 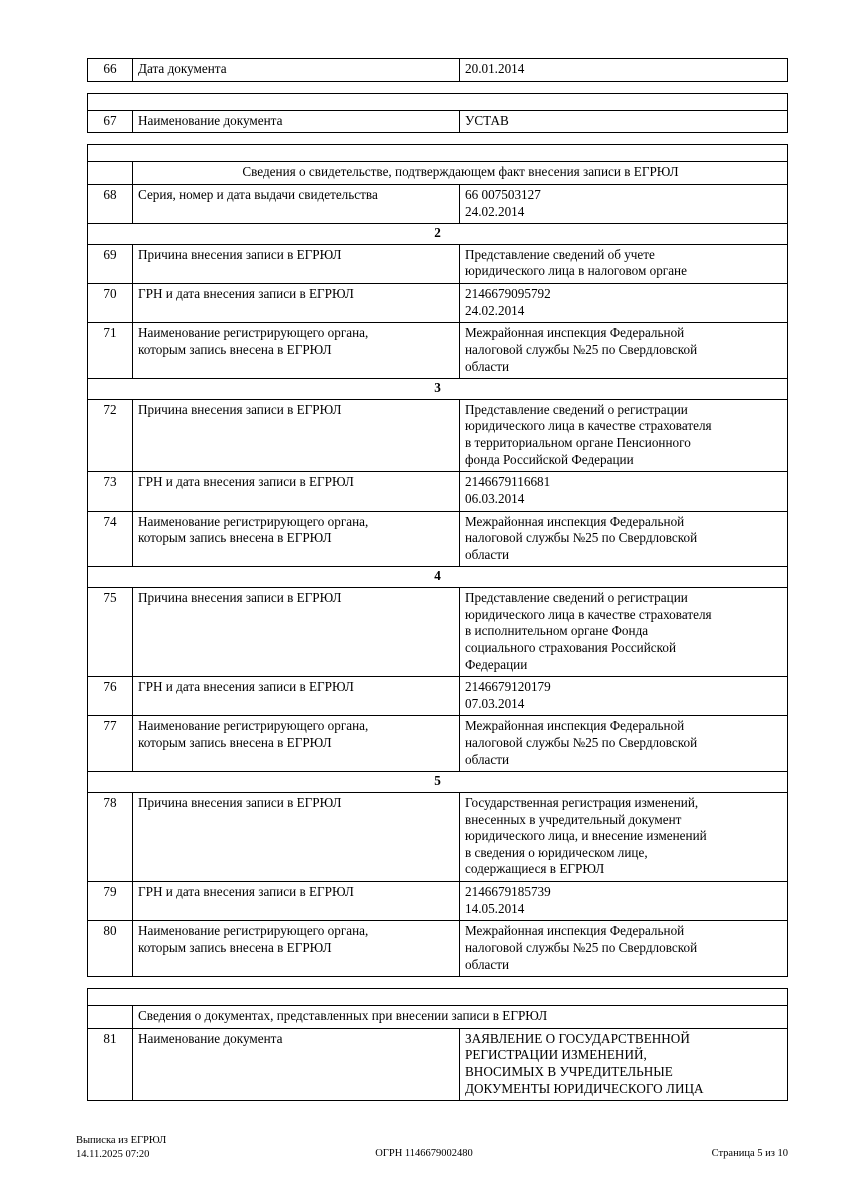 What do you see at coordinates (110, 204) in the screenshot?
I see `row-number: 68` at bounding box center [110, 204].